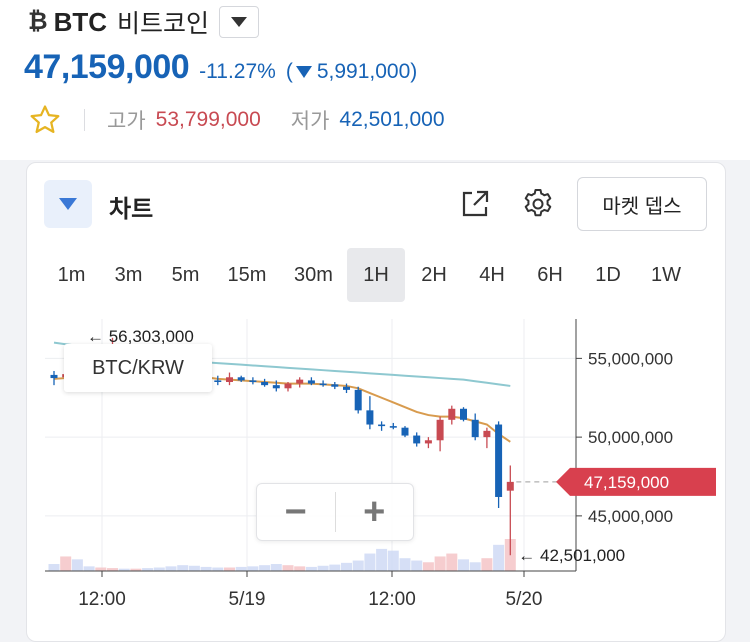 The width and height of the screenshot is (750, 642). What do you see at coordinates (492, 274) in the screenshot?
I see `interval-tab: 4H` at bounding box center [492, 274].